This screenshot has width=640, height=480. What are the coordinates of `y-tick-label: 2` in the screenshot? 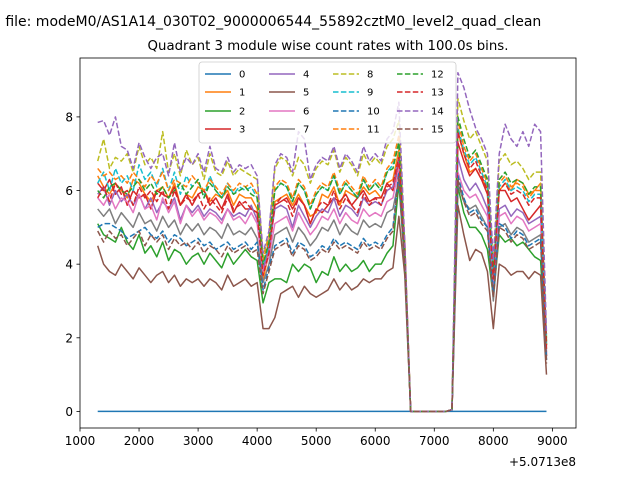 It's located at (69, 338).